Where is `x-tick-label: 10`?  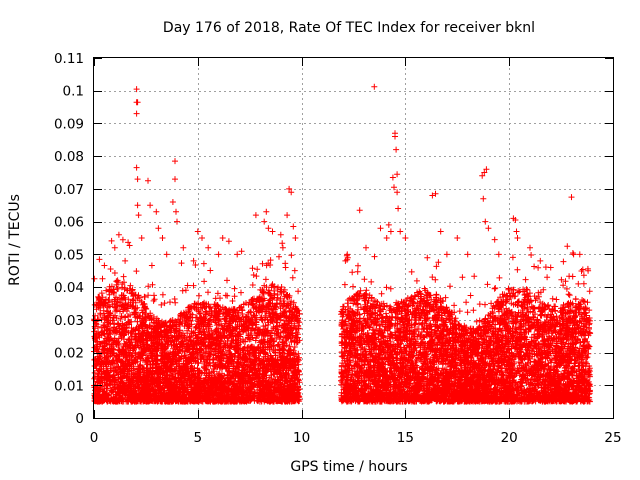 x-tick-label: 10 is located at coordinates (301, 438).